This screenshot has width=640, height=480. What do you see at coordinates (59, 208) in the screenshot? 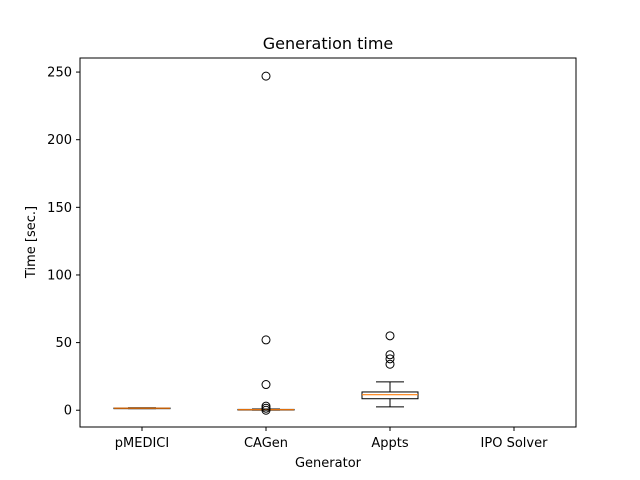
I see `y-tick-label: 150` at bounding box center [59, 208].